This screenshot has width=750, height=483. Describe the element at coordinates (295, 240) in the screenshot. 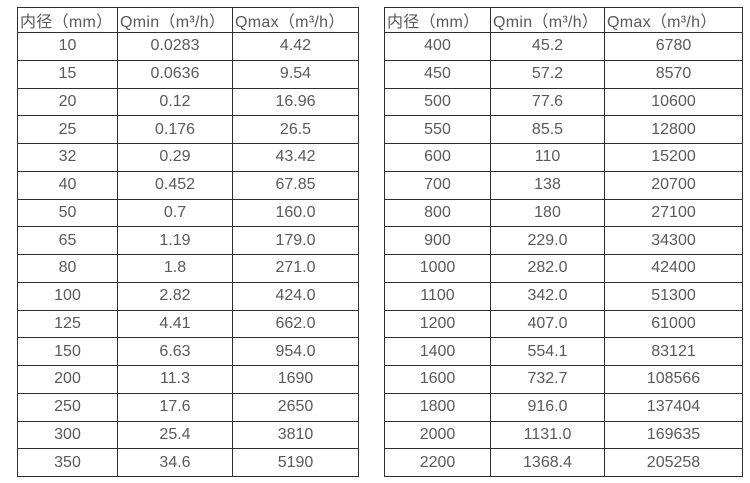

I see `table-cell: 179.0` at that location.